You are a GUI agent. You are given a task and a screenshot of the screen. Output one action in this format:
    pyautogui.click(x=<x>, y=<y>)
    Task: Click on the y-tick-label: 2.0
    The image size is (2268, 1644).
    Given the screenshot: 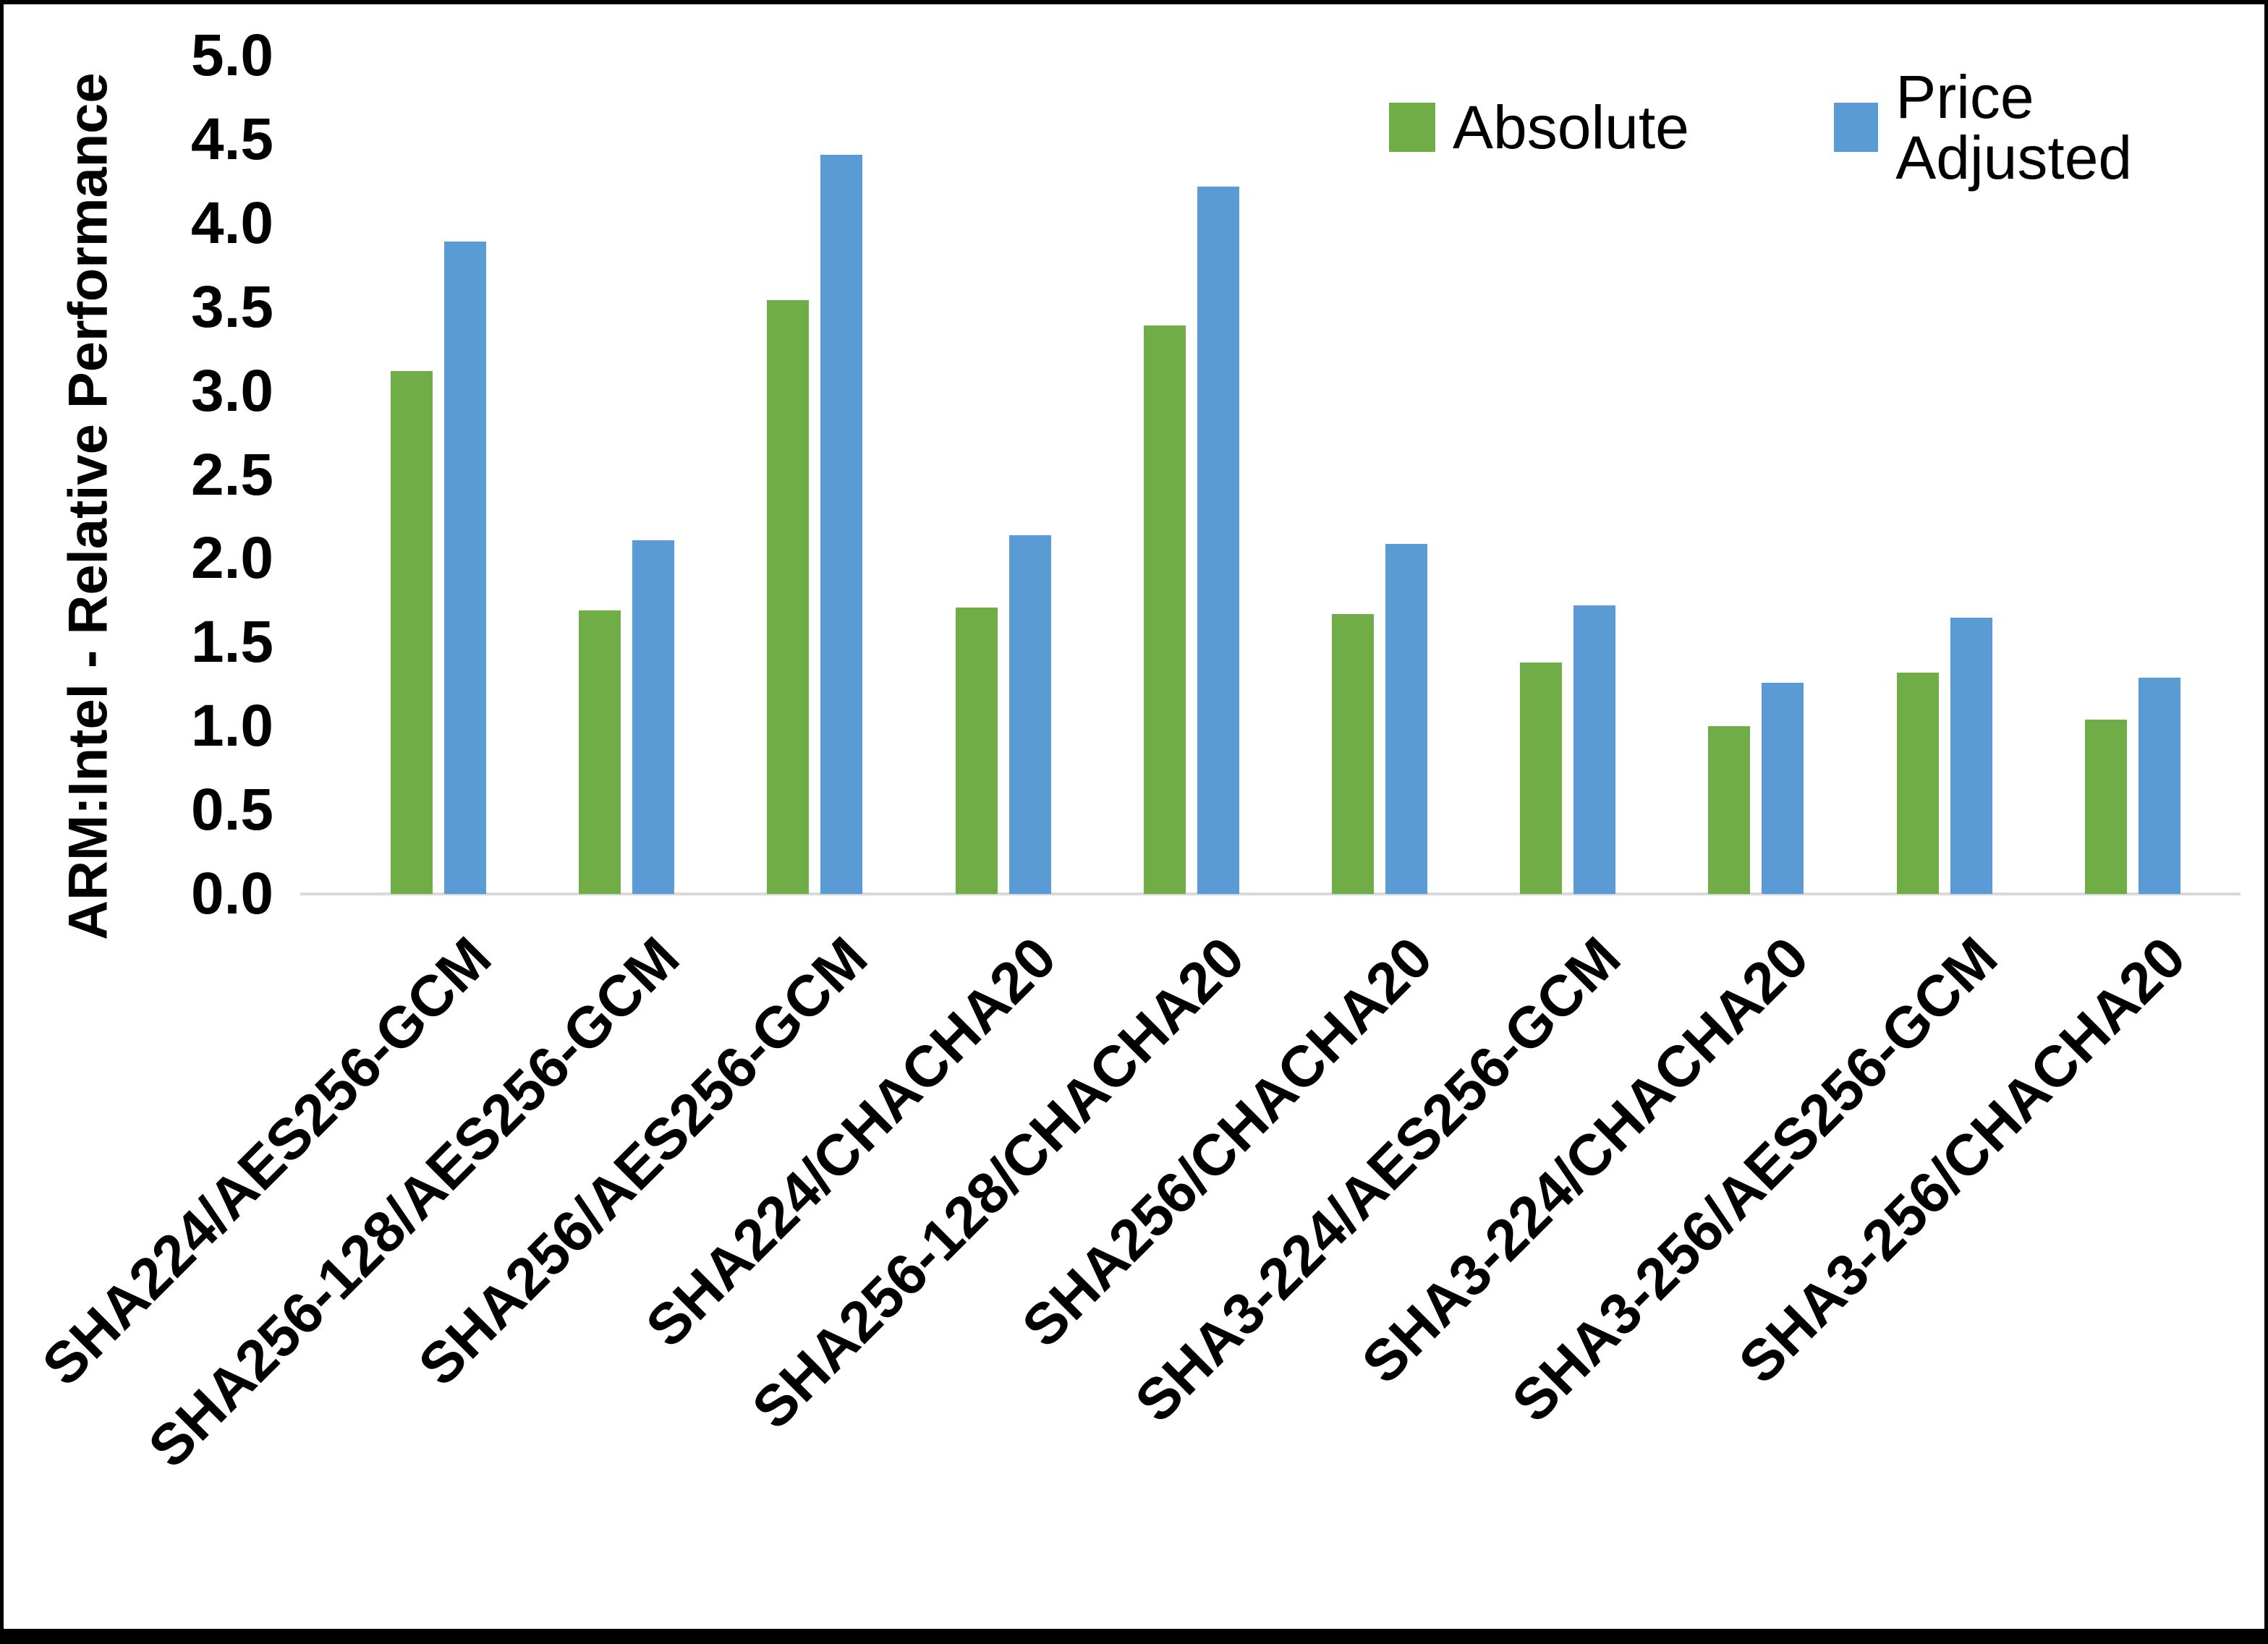 What is the action you would take?
    pyautogui.click(x=232, y=558)
    